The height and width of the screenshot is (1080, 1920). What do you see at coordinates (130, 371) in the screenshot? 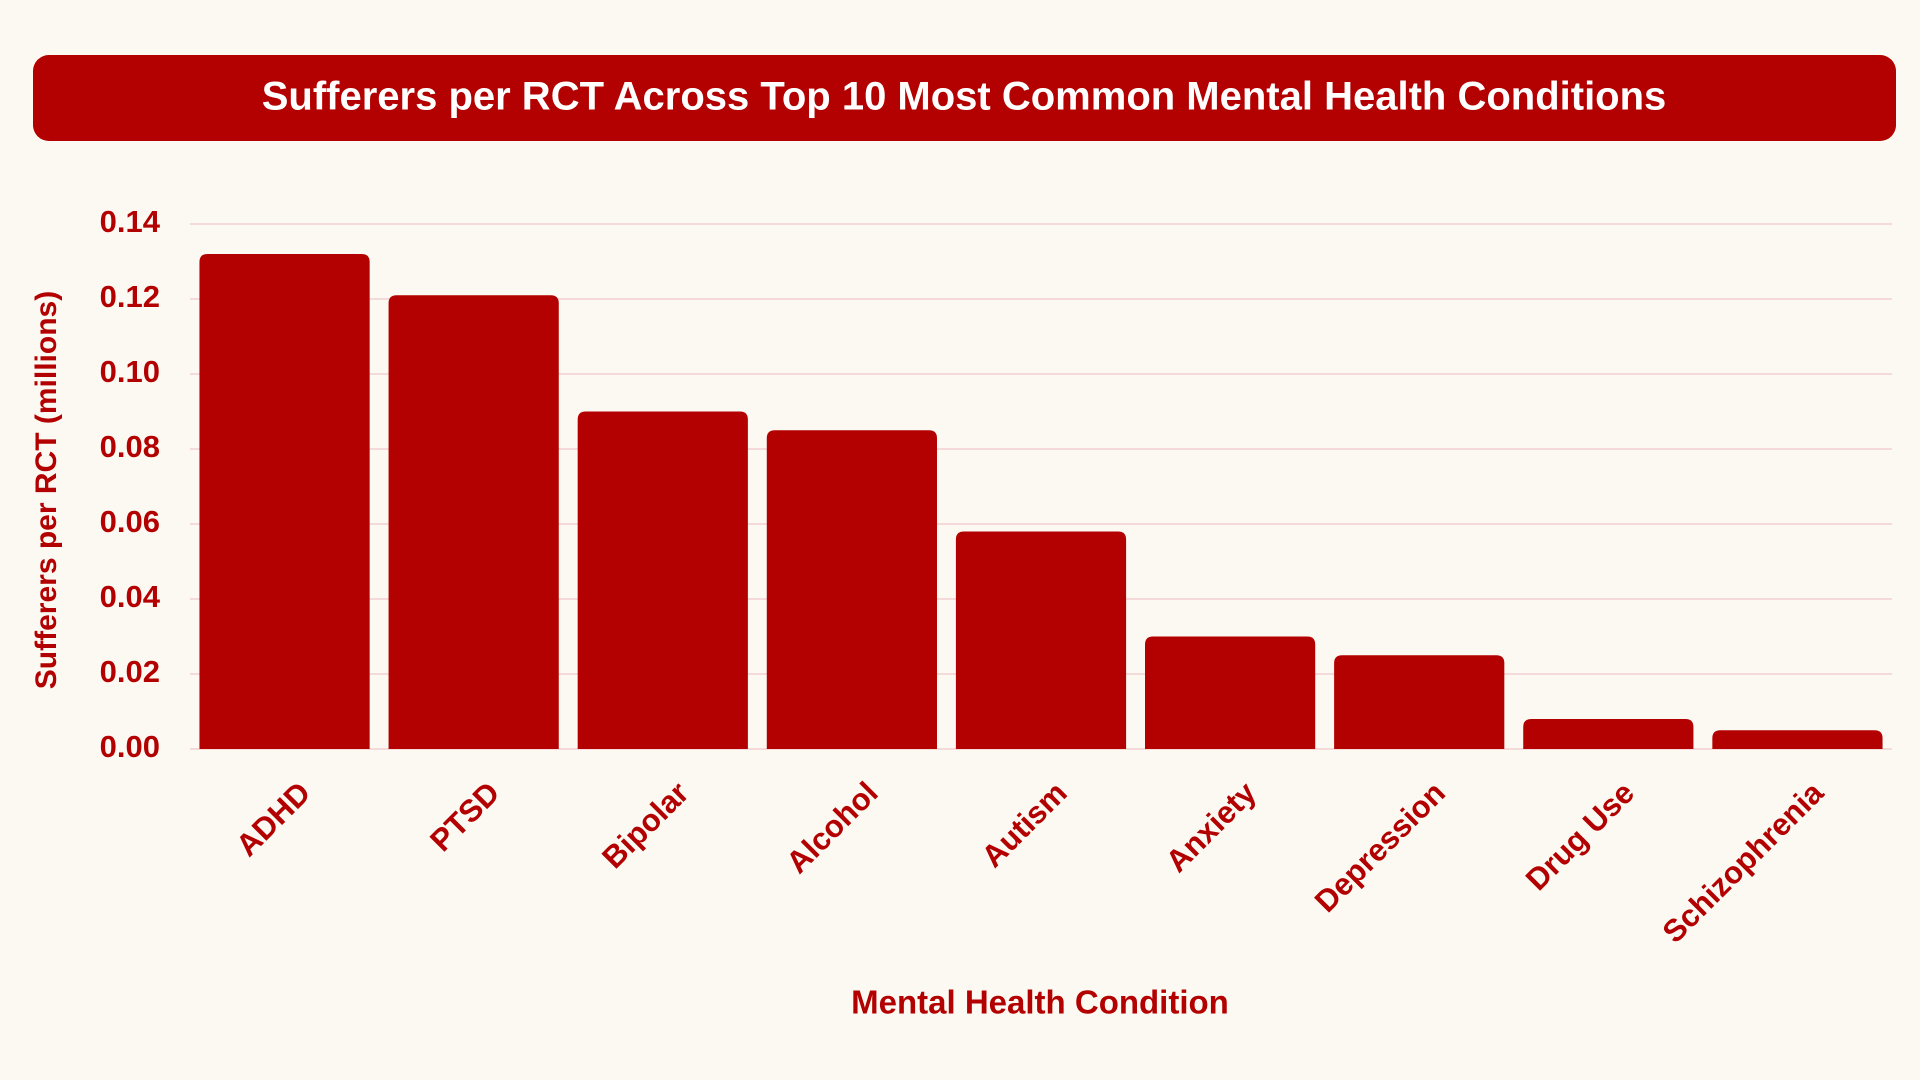
I see `y-tick-label: 0.10` at bounding box center [130, 371].